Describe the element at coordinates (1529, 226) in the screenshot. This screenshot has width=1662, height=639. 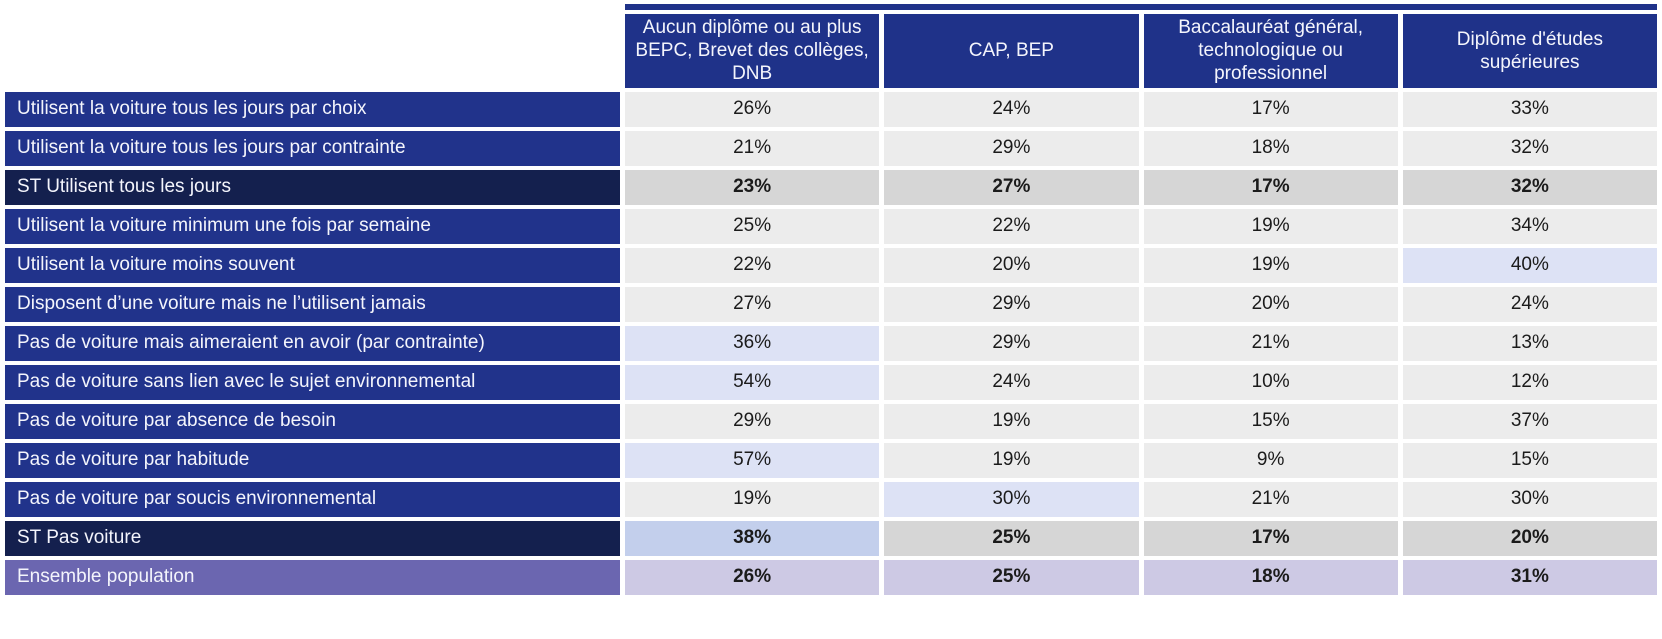
I see `value-cell: 34%` at that location.